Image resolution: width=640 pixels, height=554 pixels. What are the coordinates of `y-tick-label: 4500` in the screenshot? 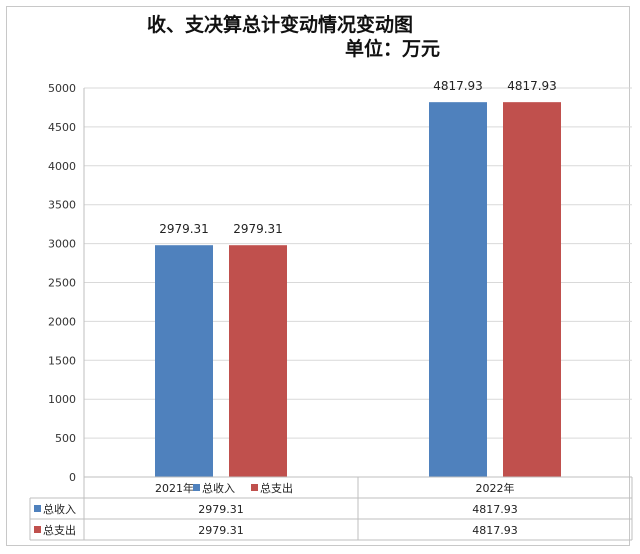 It's located at (62, 127).